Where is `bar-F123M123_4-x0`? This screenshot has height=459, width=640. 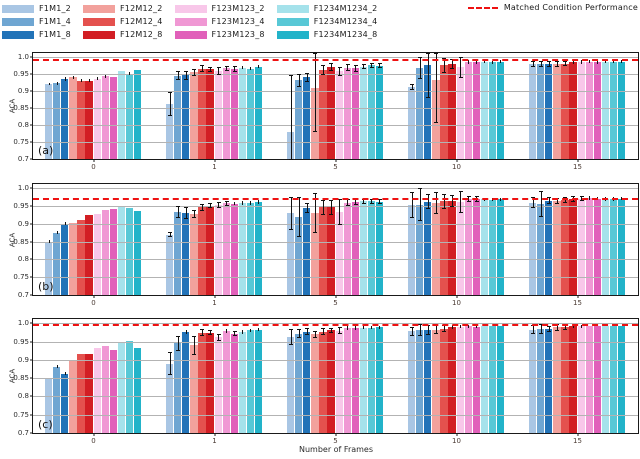 bar-F123M123_4-x0 is located at coordinates (105, 252).